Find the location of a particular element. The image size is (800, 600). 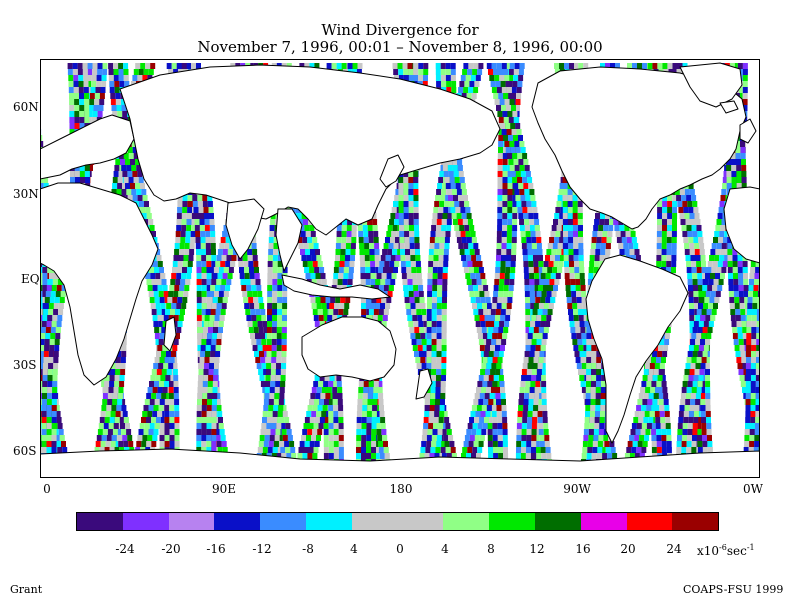

australia-outline is located at coordinates (349, 349).